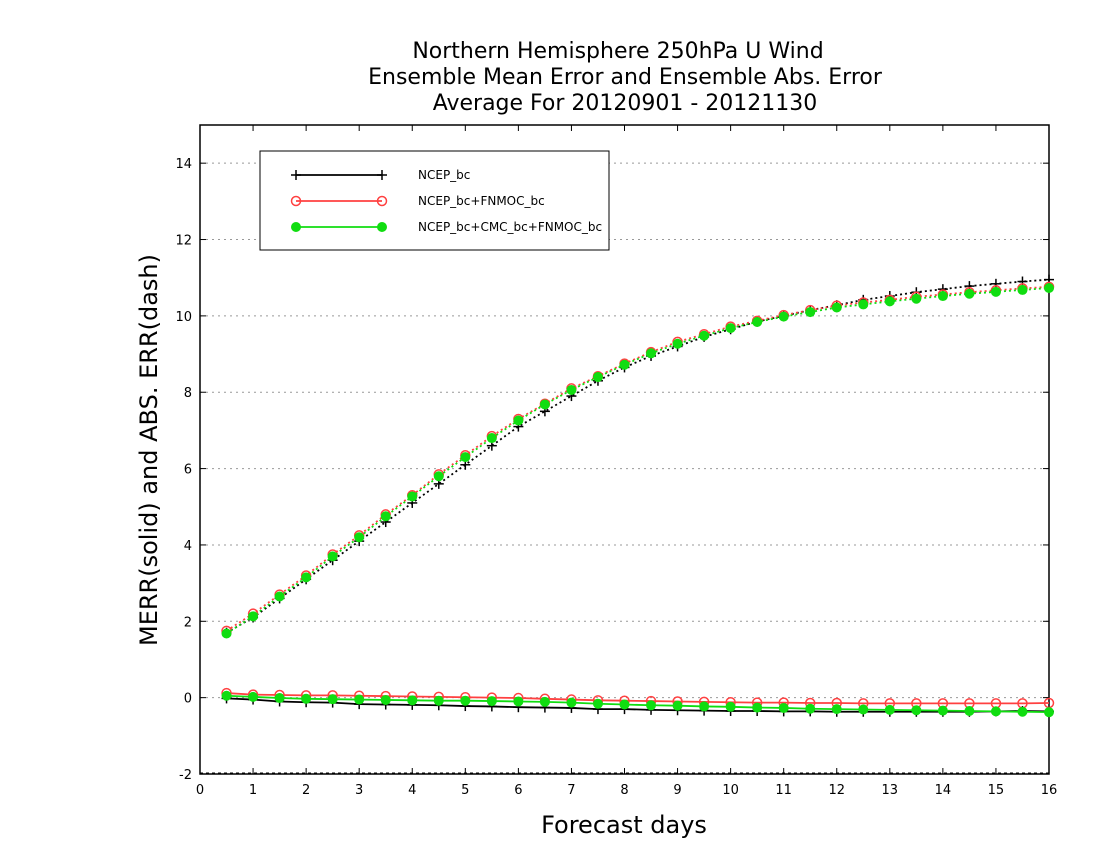 Image resolution: width=1100 pixels, height=850 pixels. Describe the element at coordinates (253, 790) in the screenshot. I see `x-tick-label: 1` at that location.